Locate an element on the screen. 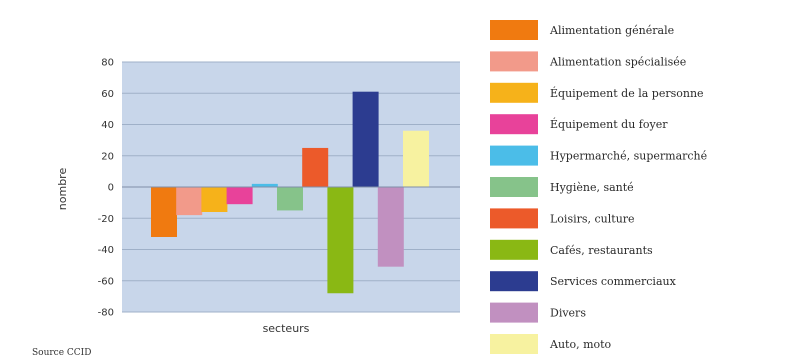 Image resolution: width=789 pixels, height=357 pixels. legend-label: Hypermarché, supermarché is located at coordinates (628, 156).